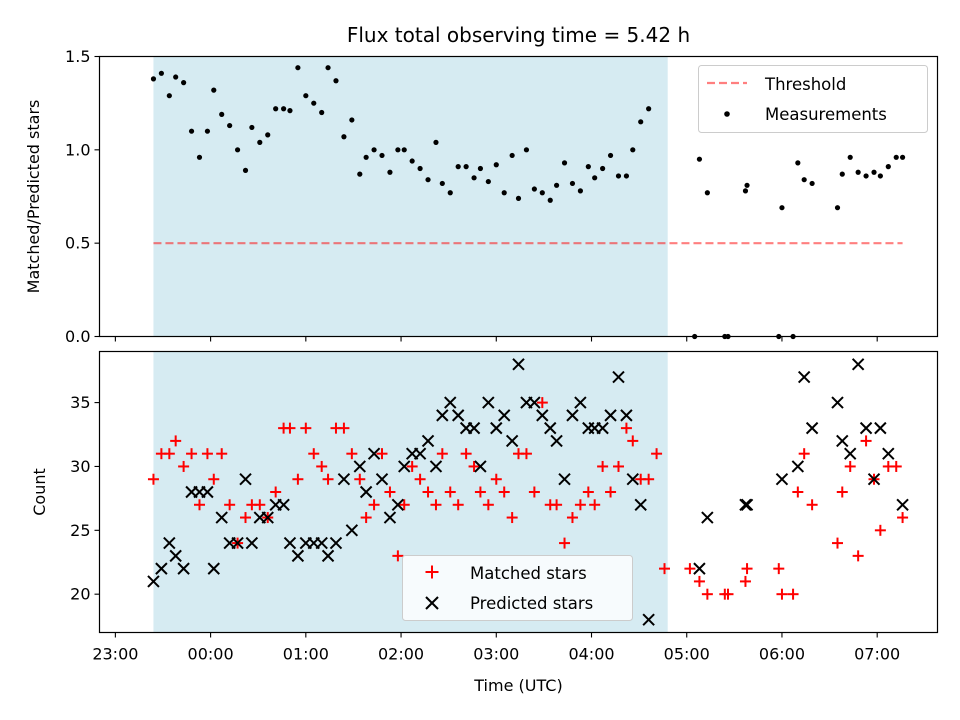  I want to click on x-tick-label: 07:00, so click(877, 654).